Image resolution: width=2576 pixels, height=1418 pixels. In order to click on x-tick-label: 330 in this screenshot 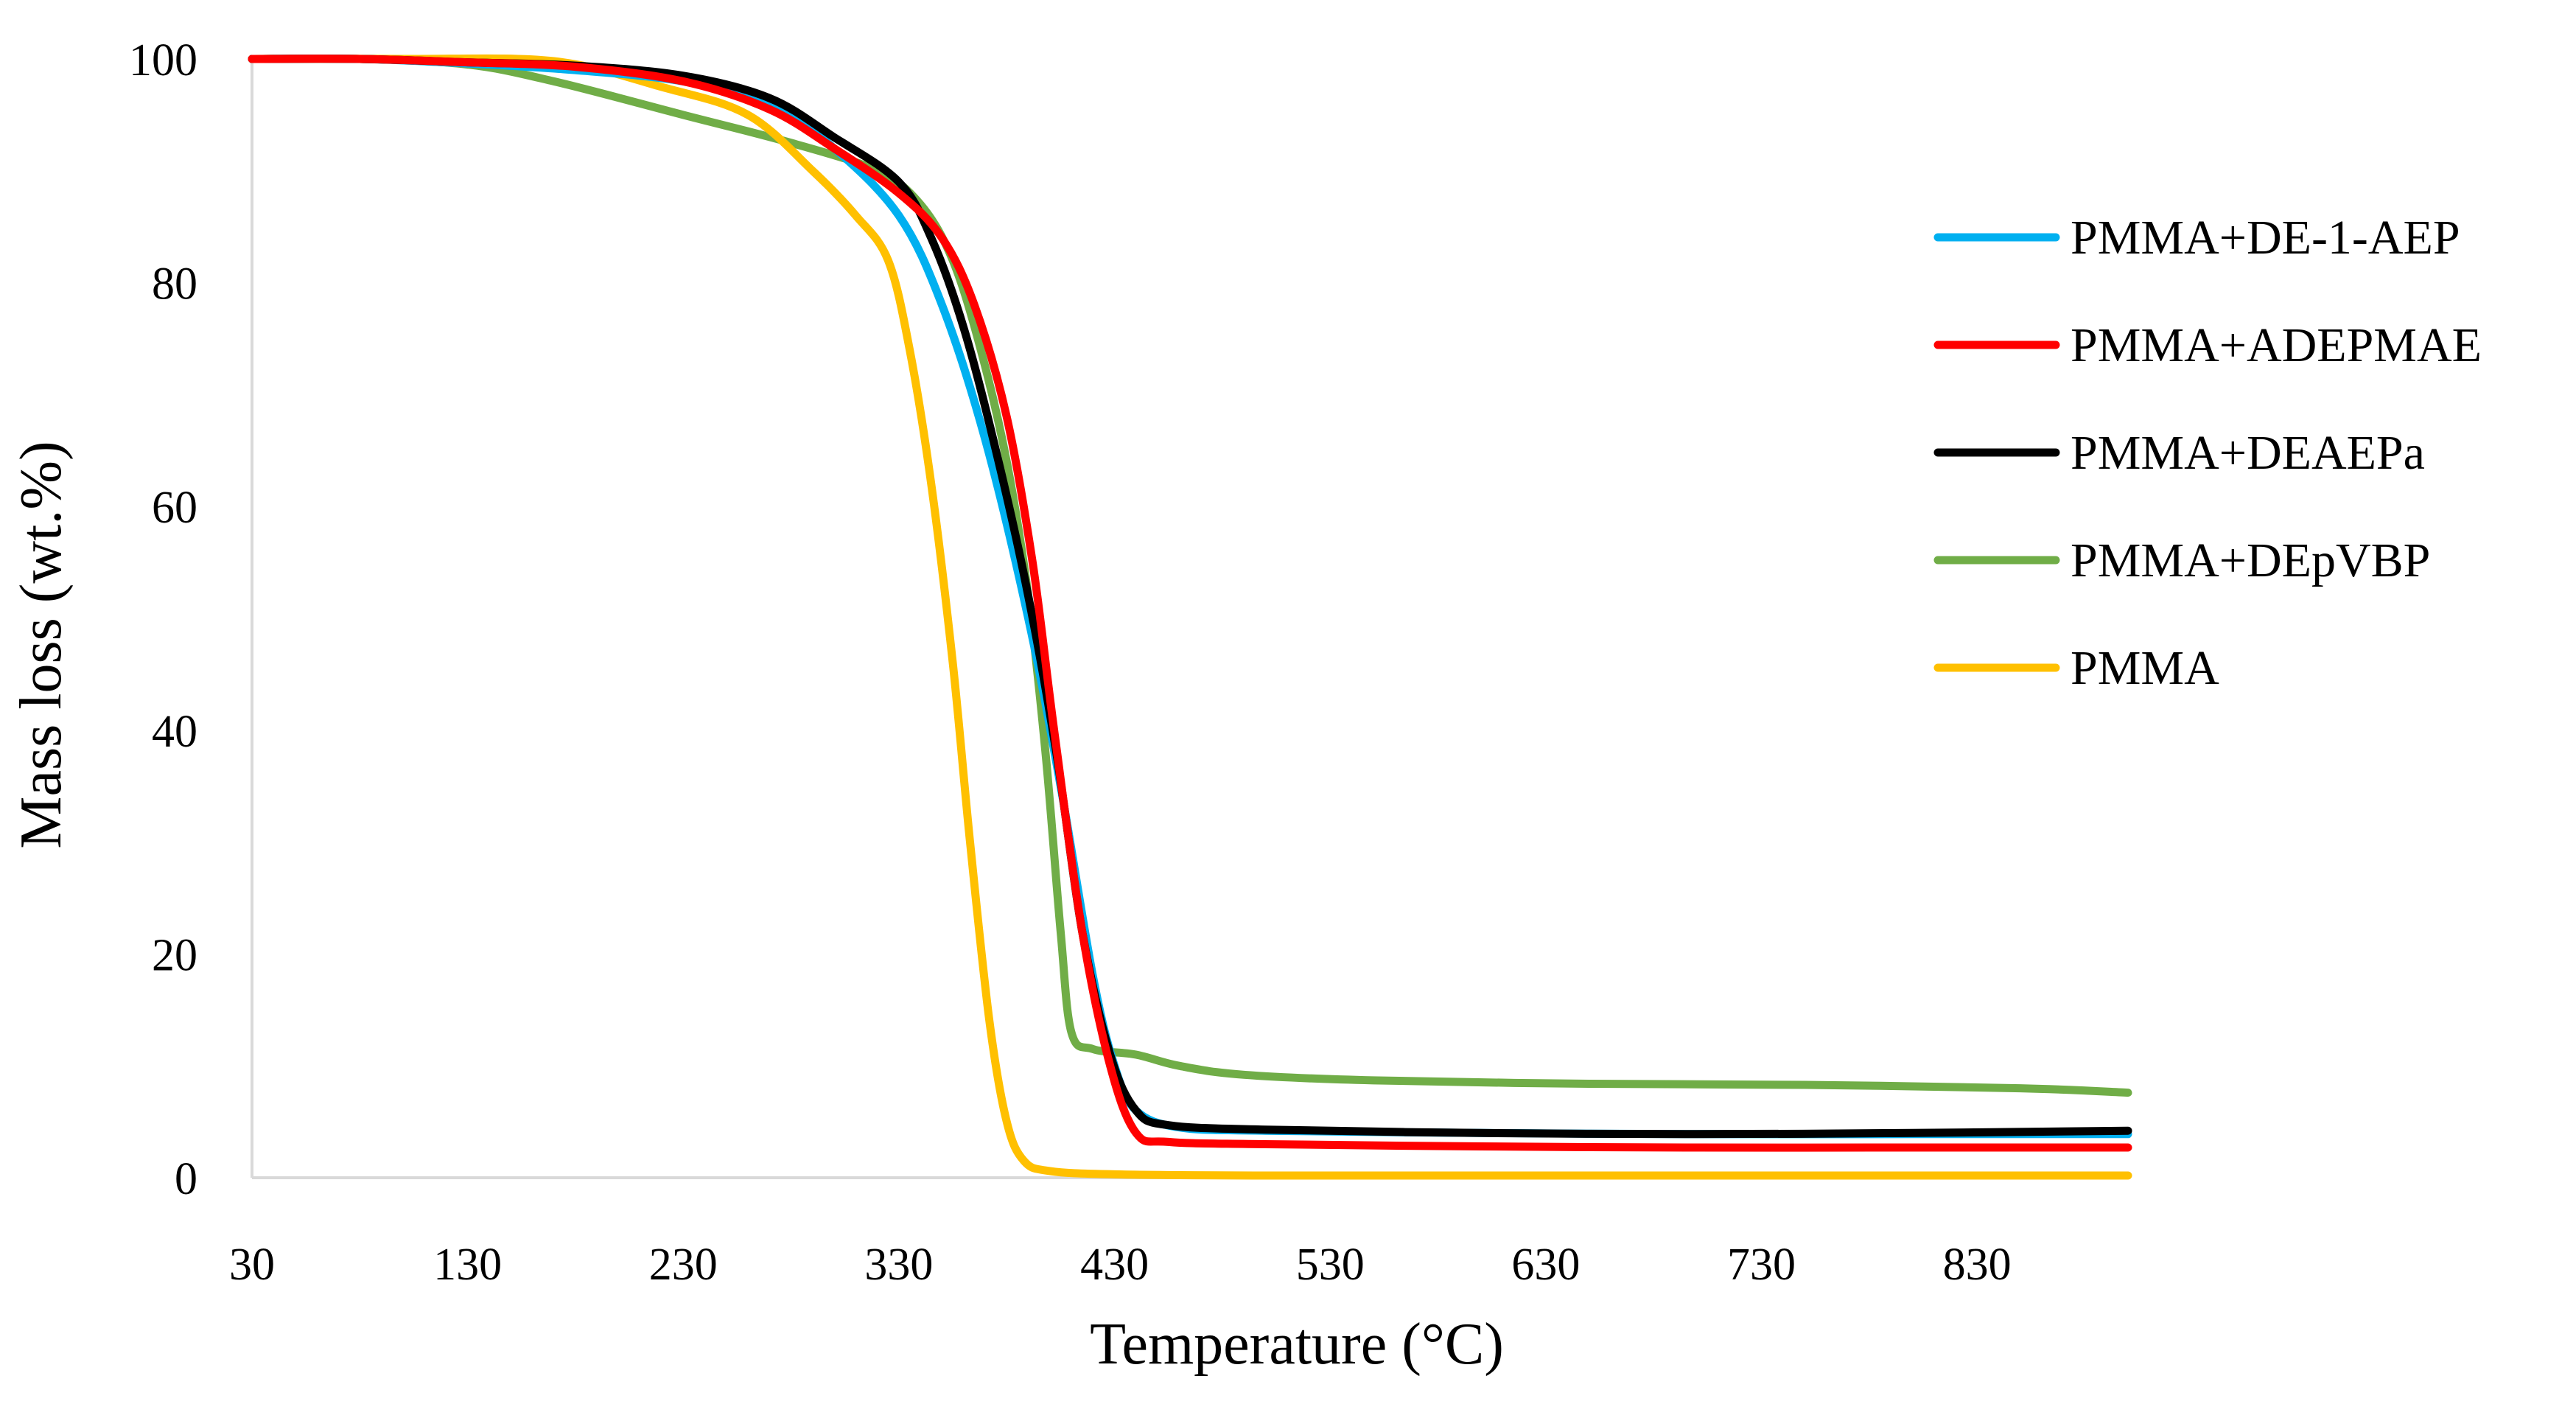, I will do `click(898, 1265)`.